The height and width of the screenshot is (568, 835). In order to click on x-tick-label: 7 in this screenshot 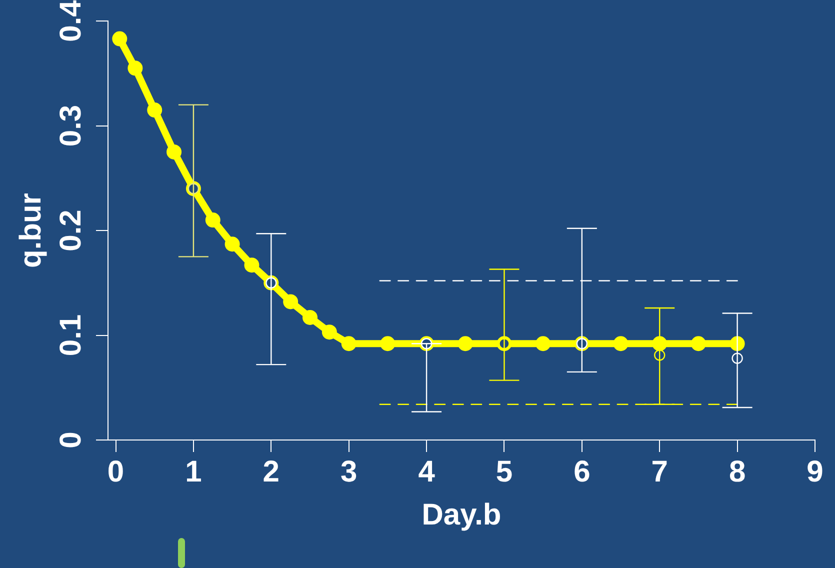, I will do `click(659, 471)`.